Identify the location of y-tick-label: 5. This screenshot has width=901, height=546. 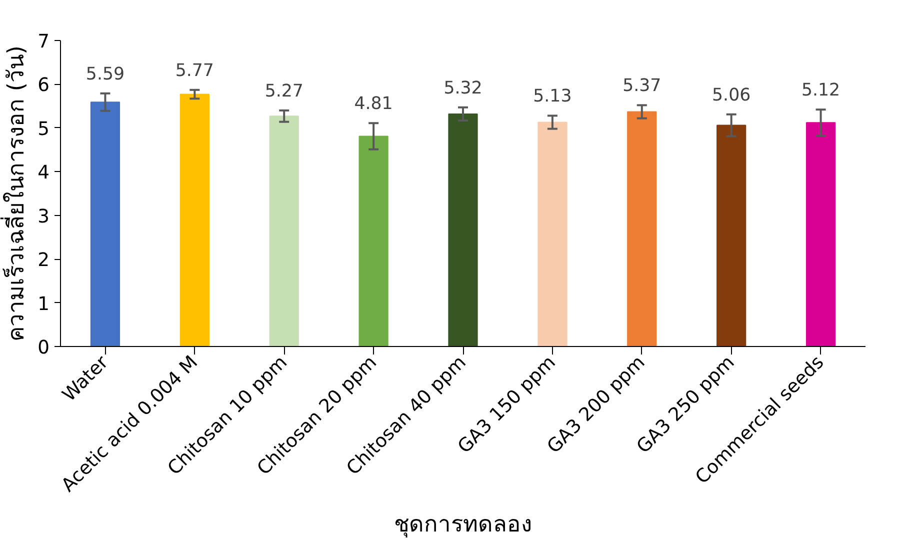
(44, 129).